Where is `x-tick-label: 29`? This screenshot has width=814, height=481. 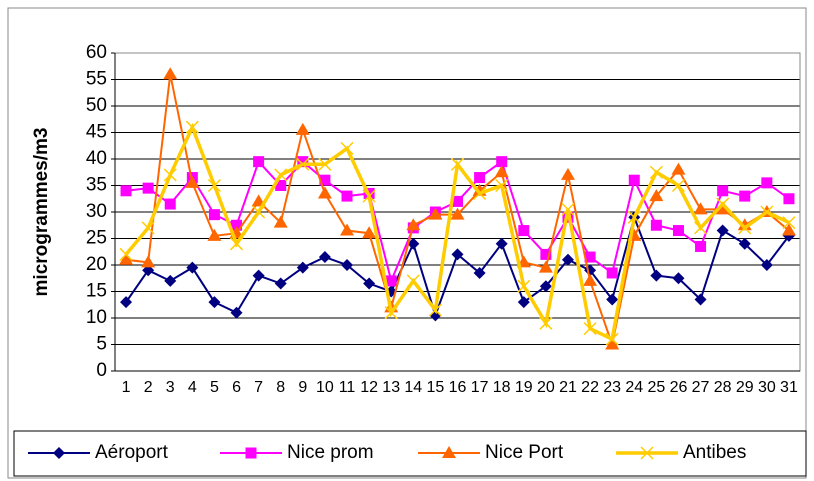 x-tick-label: 29 is located at coordinates (745, 387).